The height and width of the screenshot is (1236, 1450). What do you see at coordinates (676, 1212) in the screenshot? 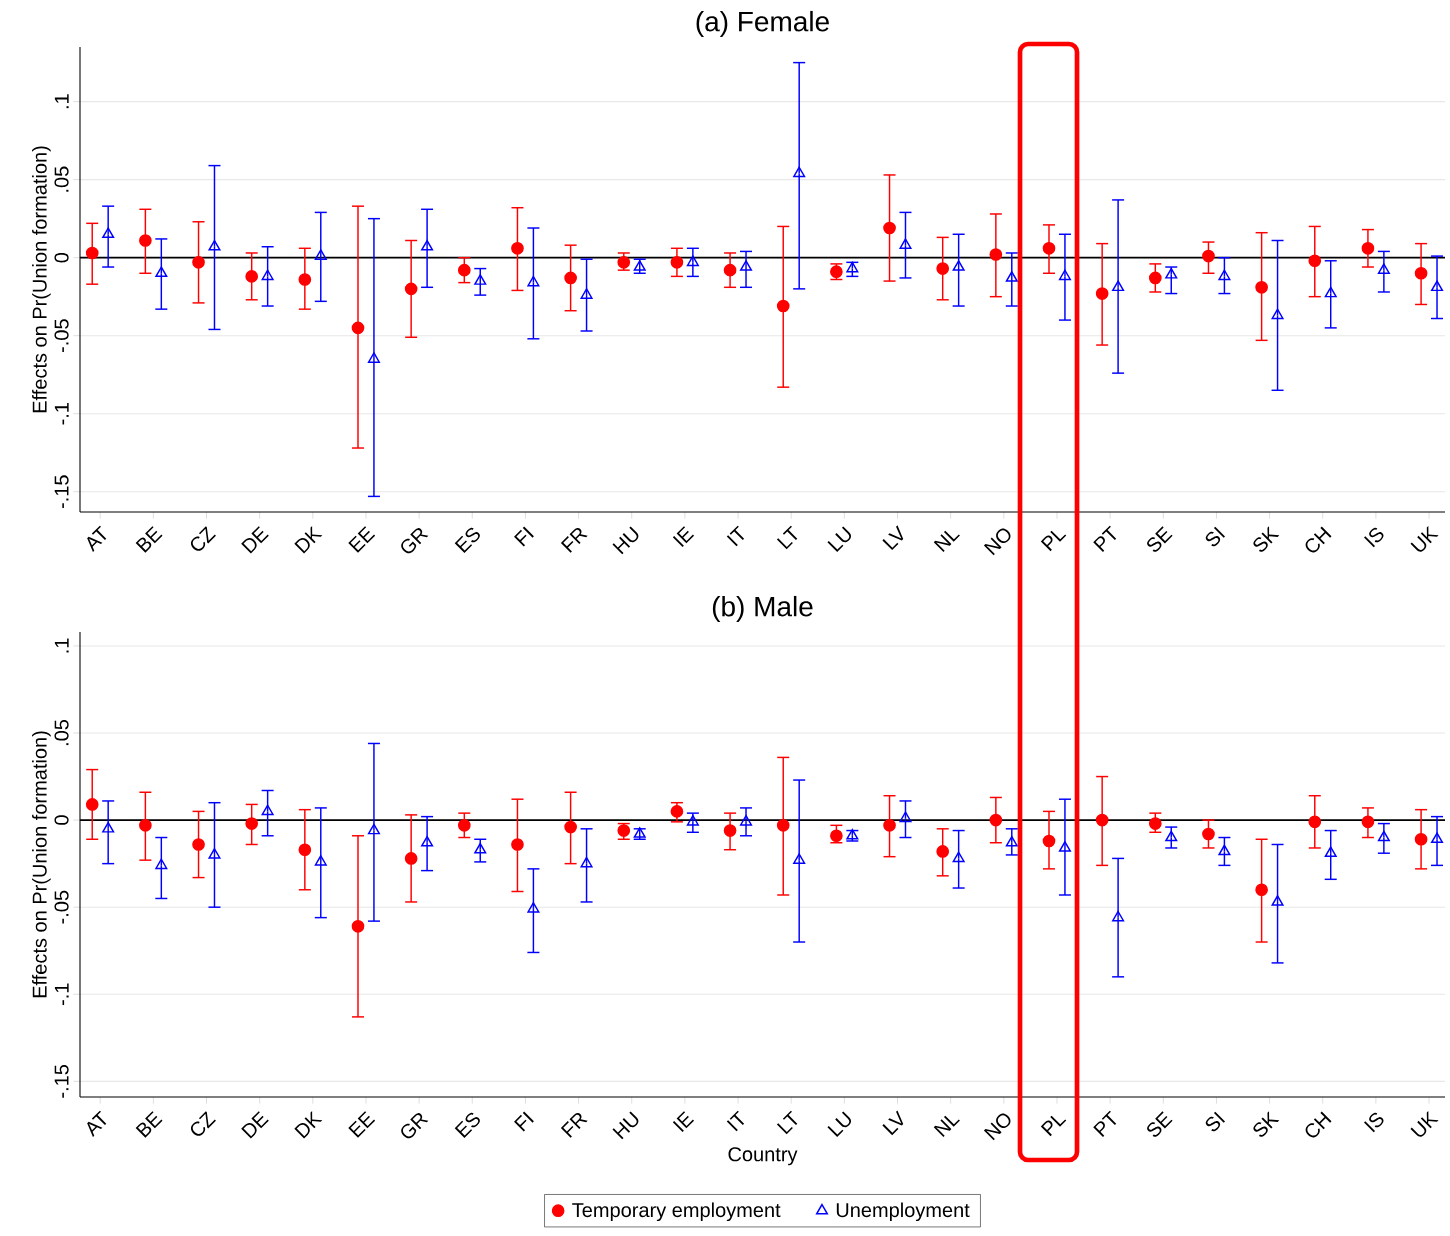
I see `legend-label: Temporary employment` at bounding box center [676, 1212].